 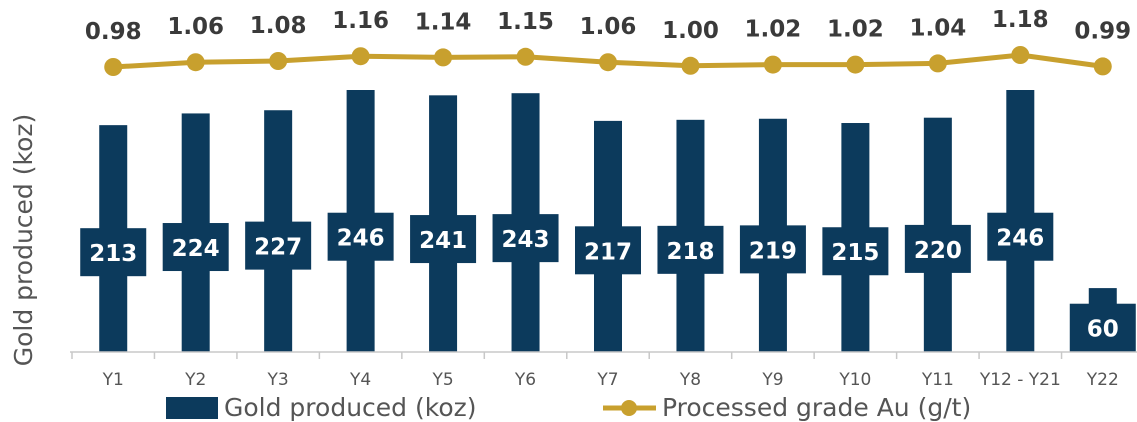 I want to click on legend-swatch-marker-grade, so click(x=629, y=408).